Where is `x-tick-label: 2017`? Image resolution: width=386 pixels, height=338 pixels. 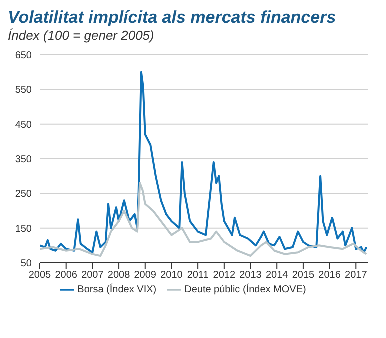 x-tick-label: 2017 is located at coordinates (356, 276).